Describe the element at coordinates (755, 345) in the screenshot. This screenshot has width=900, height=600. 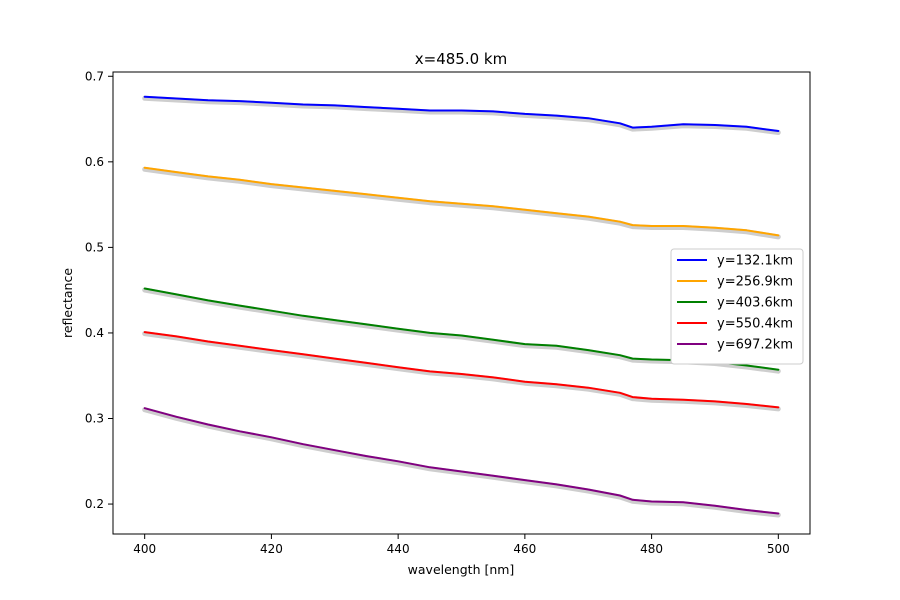
I see `legend-label: y=697.2km` at that location.